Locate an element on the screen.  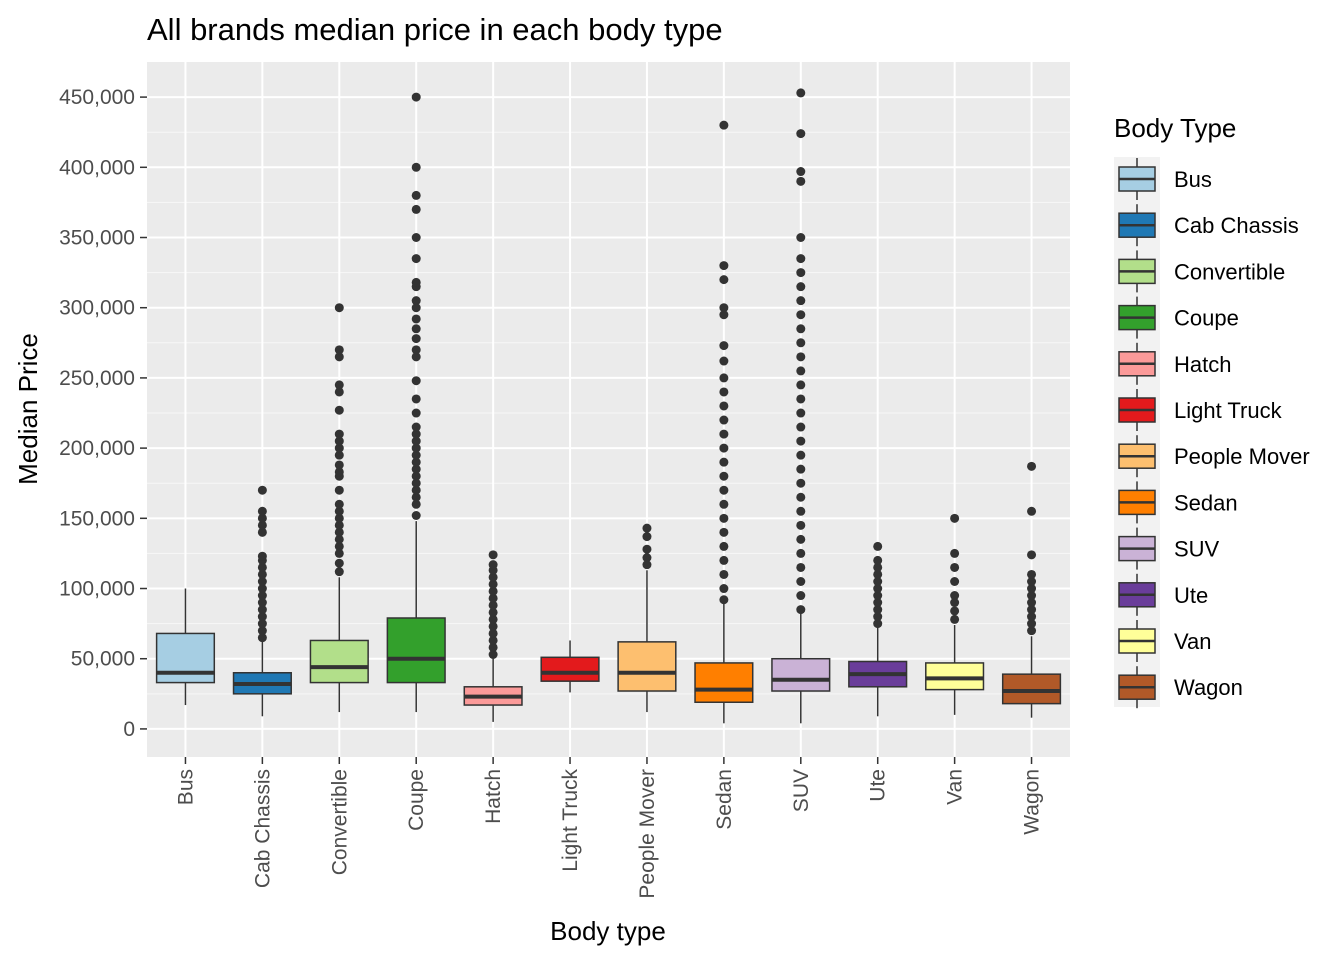
y-axis-title: Median Price is located at coordinates (28, 409).